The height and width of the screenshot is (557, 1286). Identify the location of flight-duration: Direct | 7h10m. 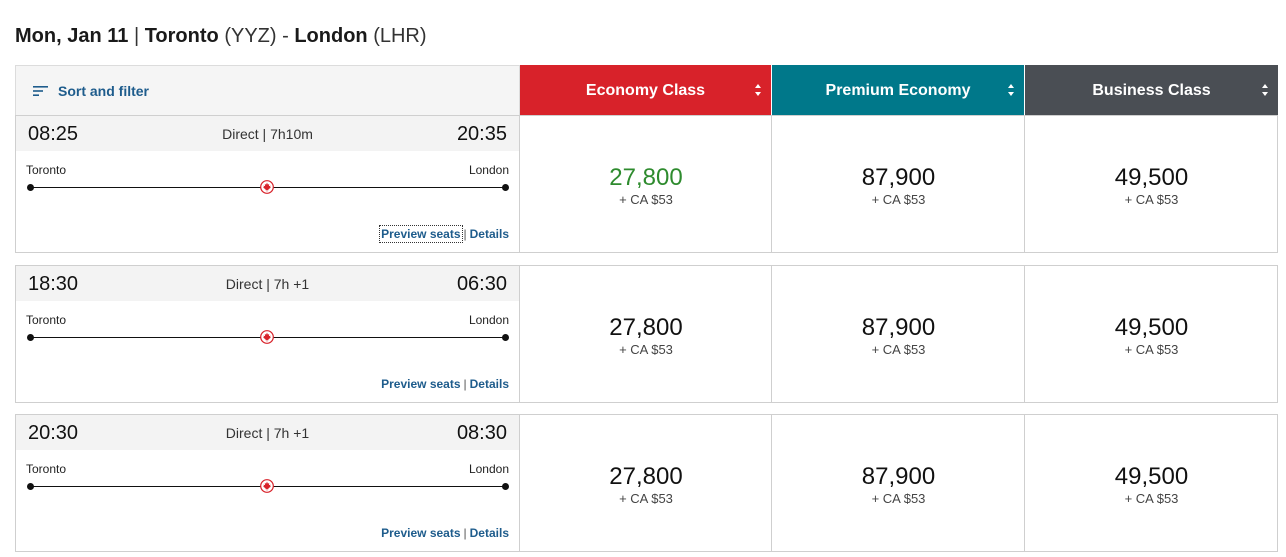
(267, 134).